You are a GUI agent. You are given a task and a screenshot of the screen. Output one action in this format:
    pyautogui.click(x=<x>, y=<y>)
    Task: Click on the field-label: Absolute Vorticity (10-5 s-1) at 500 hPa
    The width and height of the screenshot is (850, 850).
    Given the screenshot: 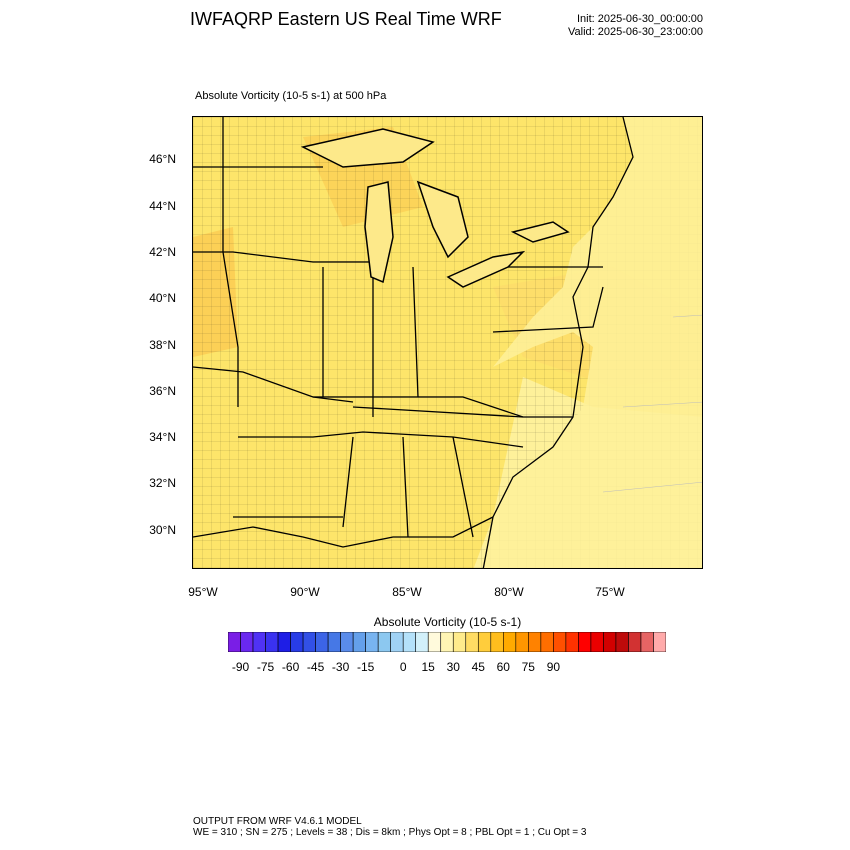 What is the action you would take?
    pyautogui.click(x=291, y=96)
    